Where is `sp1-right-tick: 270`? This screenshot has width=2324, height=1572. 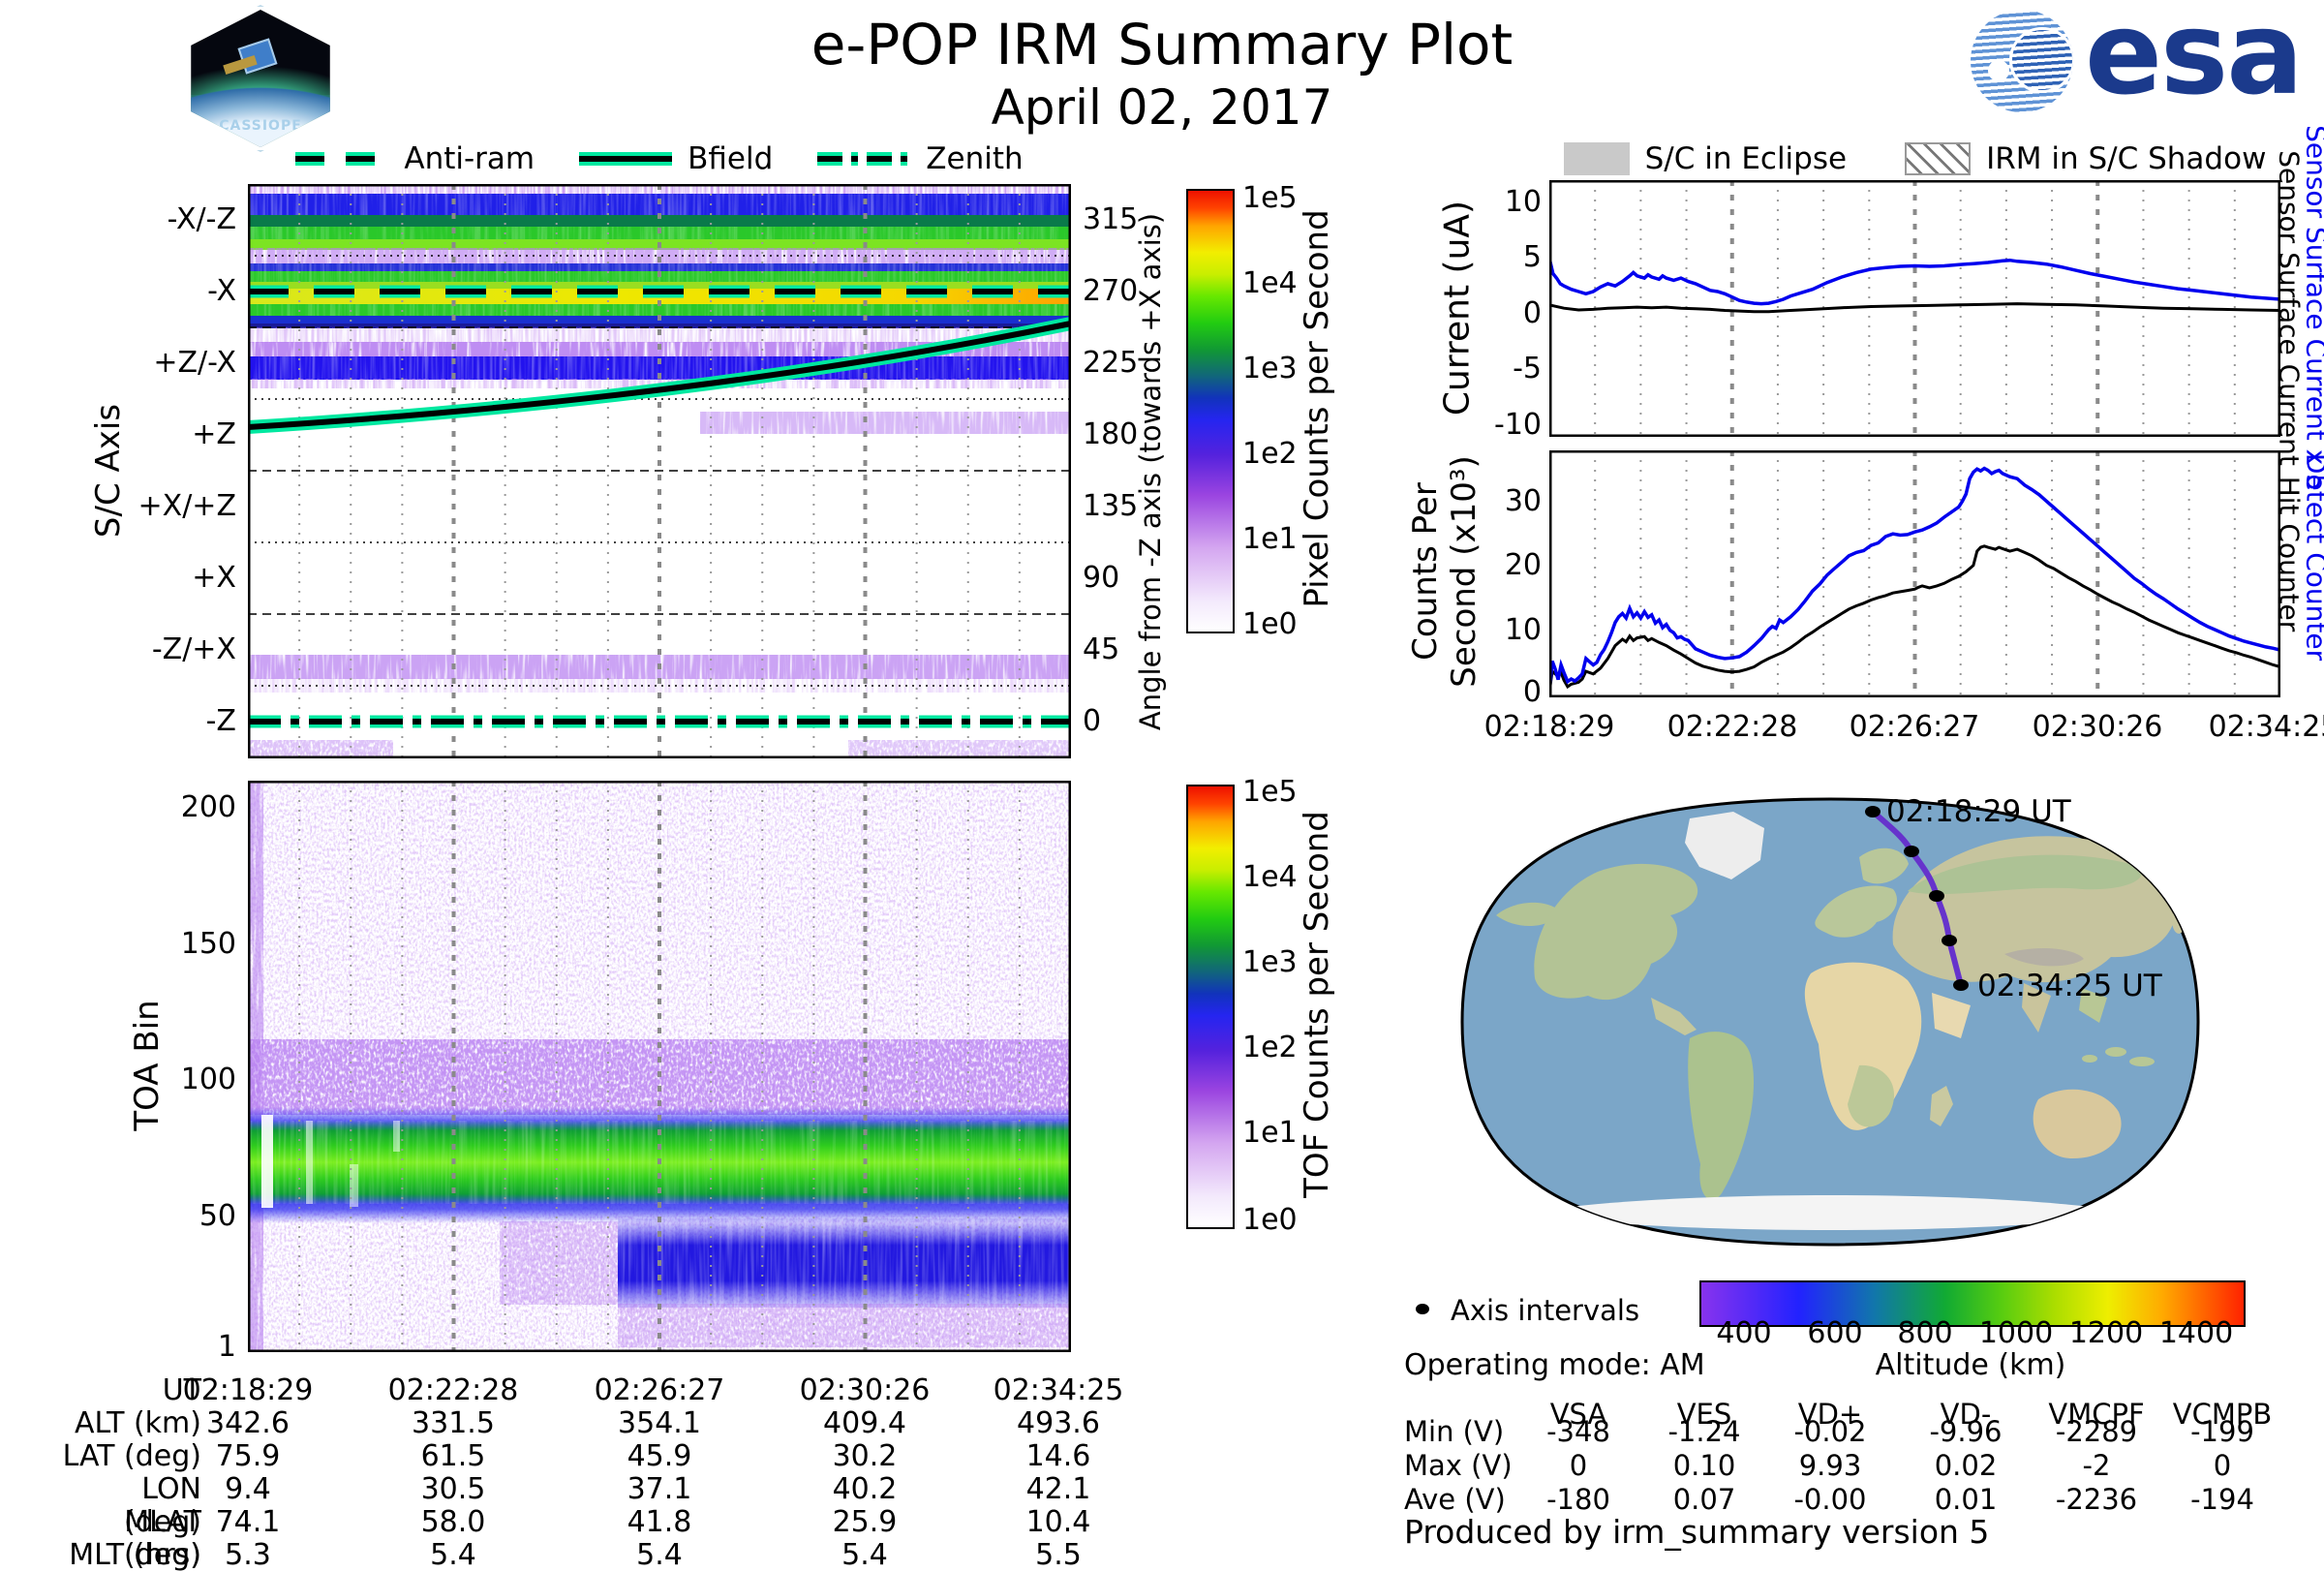
sp1-right-tick: 270 is located at coordinates (1111, 291).